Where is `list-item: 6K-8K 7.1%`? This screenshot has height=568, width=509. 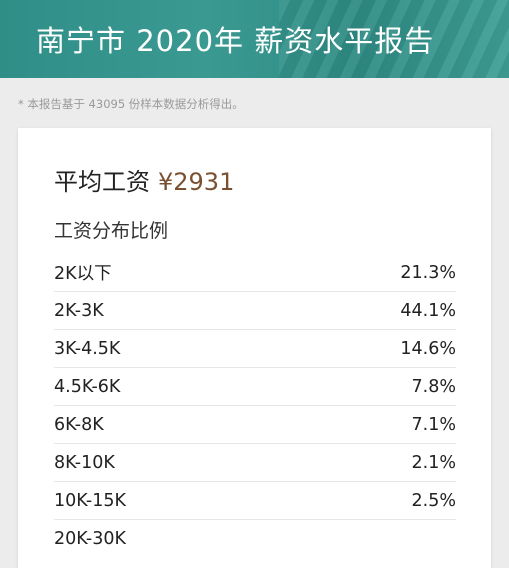
list-item: 6K-8K 7.1% is located at coordinates (255, 425).